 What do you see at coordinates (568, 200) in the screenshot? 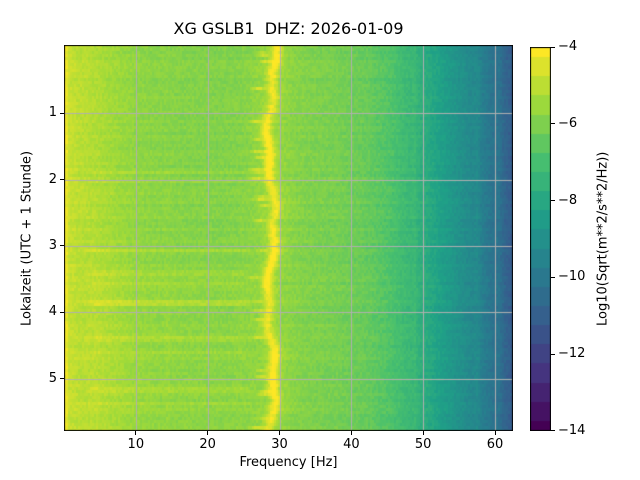
I see `colorbar-tick-label: −8` at bounding box center [568, 200].